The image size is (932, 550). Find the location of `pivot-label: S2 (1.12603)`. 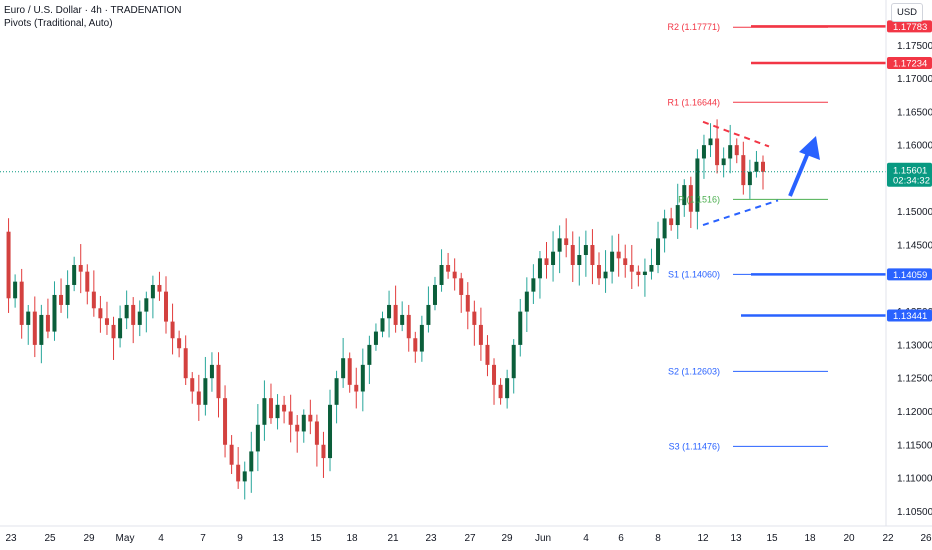

pivot-label: S2 (1.12603) is located at coordinates (694, 371).